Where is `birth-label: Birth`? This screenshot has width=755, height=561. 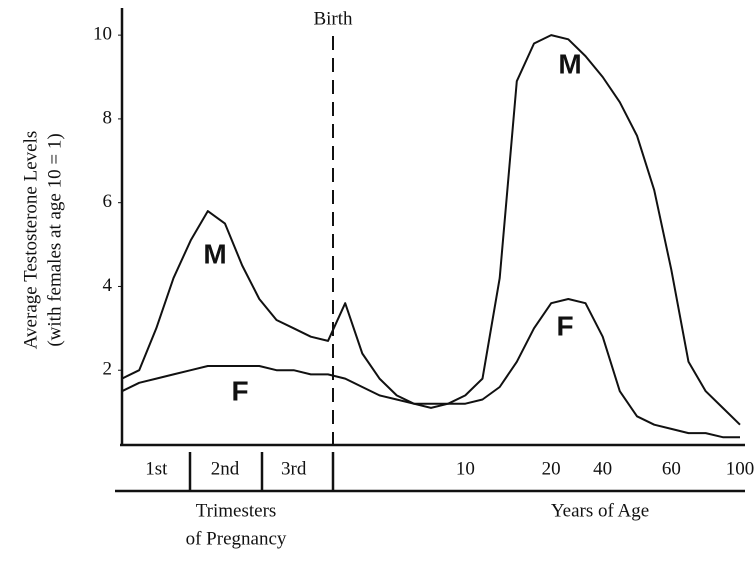
birth-label: Birth is located at coordinates (333, 18).